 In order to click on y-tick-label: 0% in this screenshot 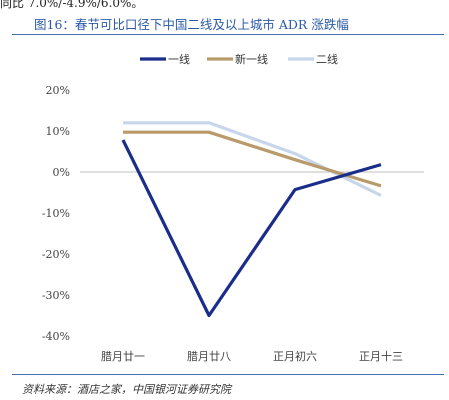, I will do `click(61, 172)`.